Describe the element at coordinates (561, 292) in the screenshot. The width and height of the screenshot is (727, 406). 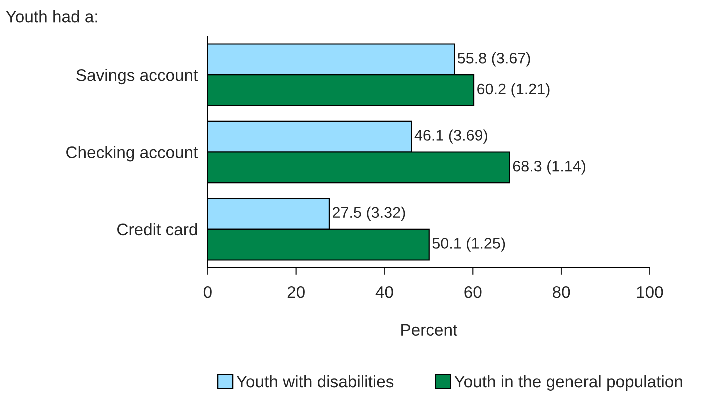
I see `x-tick-label: 80` at that location.